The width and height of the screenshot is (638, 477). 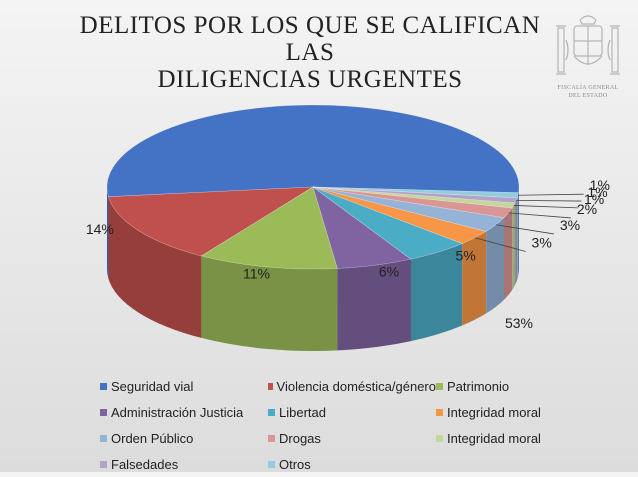 I want to click on legend-item-7: Orden Público, so click(x=184, y=438).